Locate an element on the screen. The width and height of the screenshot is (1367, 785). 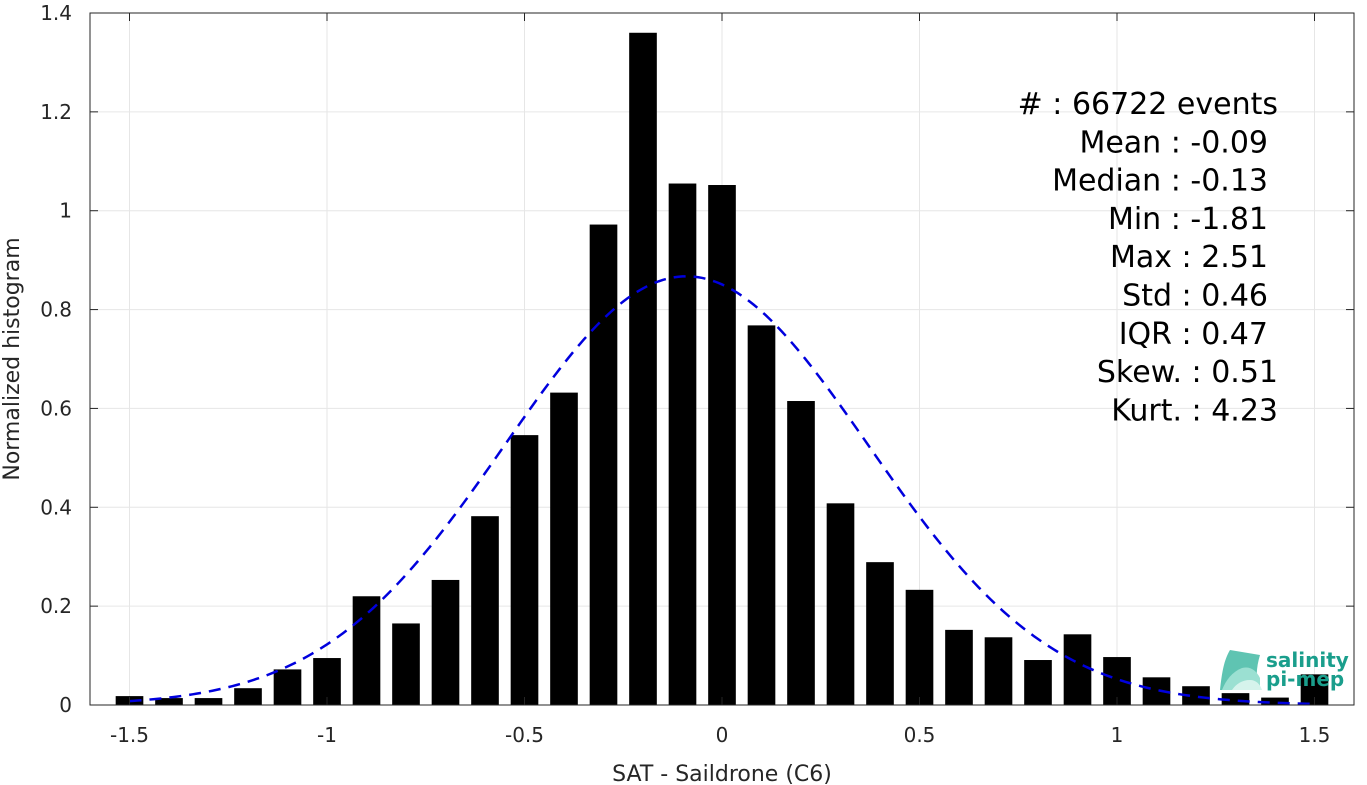
x-tick-labels: -1.5 -1 -0.5 0 0.5 1 1.5 is located at coordinates (720, 735).